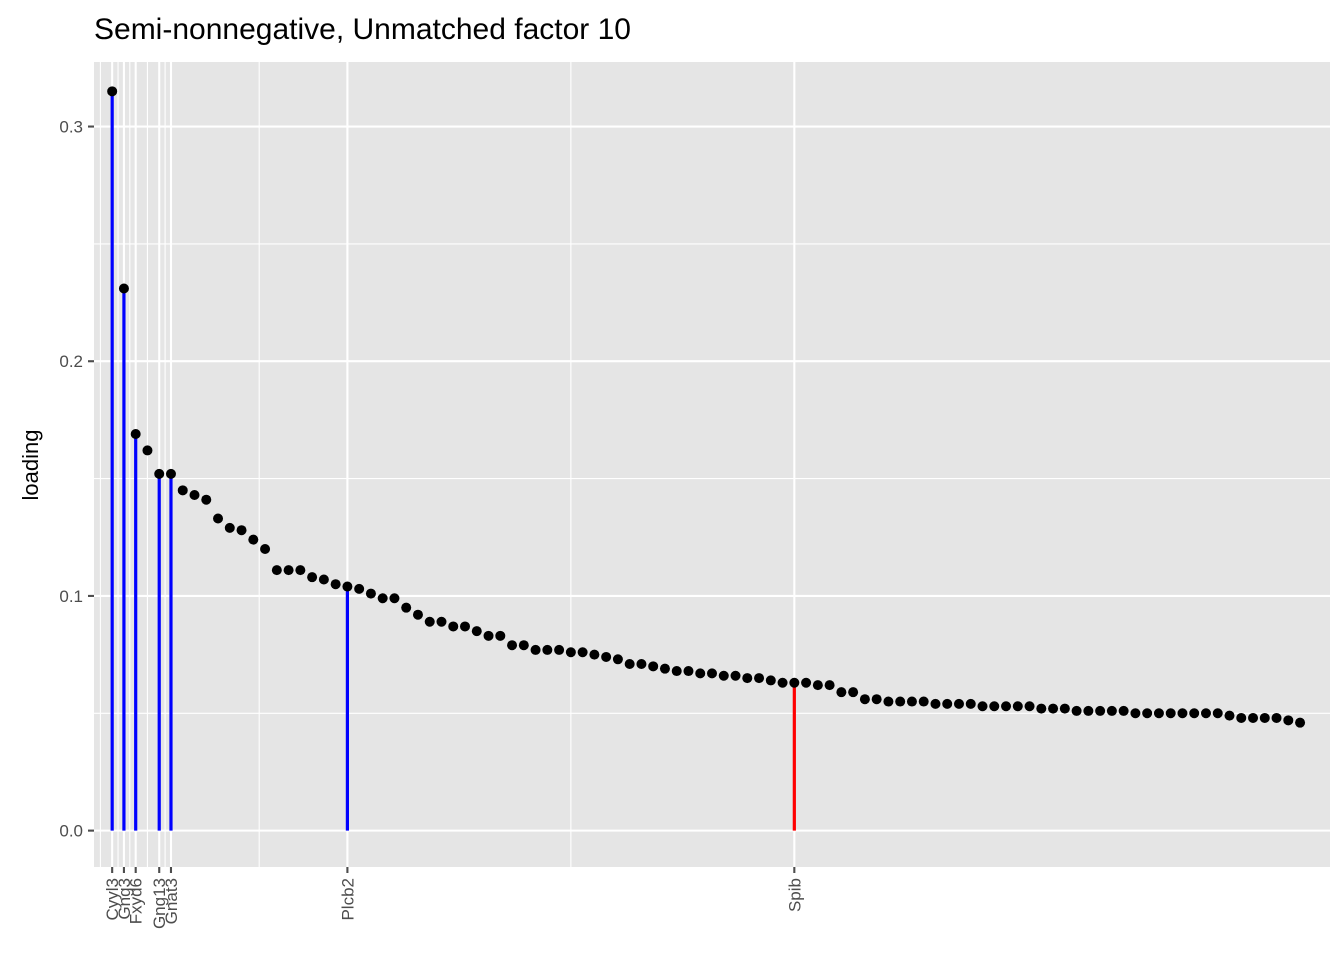 The width and height of the screenshot is (1344, 960). What do you see at coordinates (171, 901) in the screenshot?
I see `x-tick-label-gnat3: Gnat3` at bounding box center [171, 901].